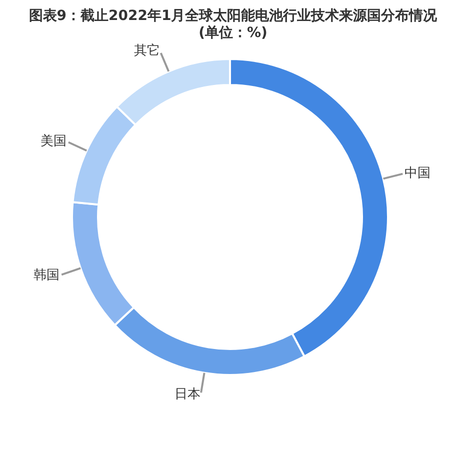  What do you see at coordinates (233, 25) in the screenshot?
I see `chart-title: 图表9：截止2022年1月全球太阳能电池行业技术来源国分布情况(单位：%)` at bounding box center [233, 25].